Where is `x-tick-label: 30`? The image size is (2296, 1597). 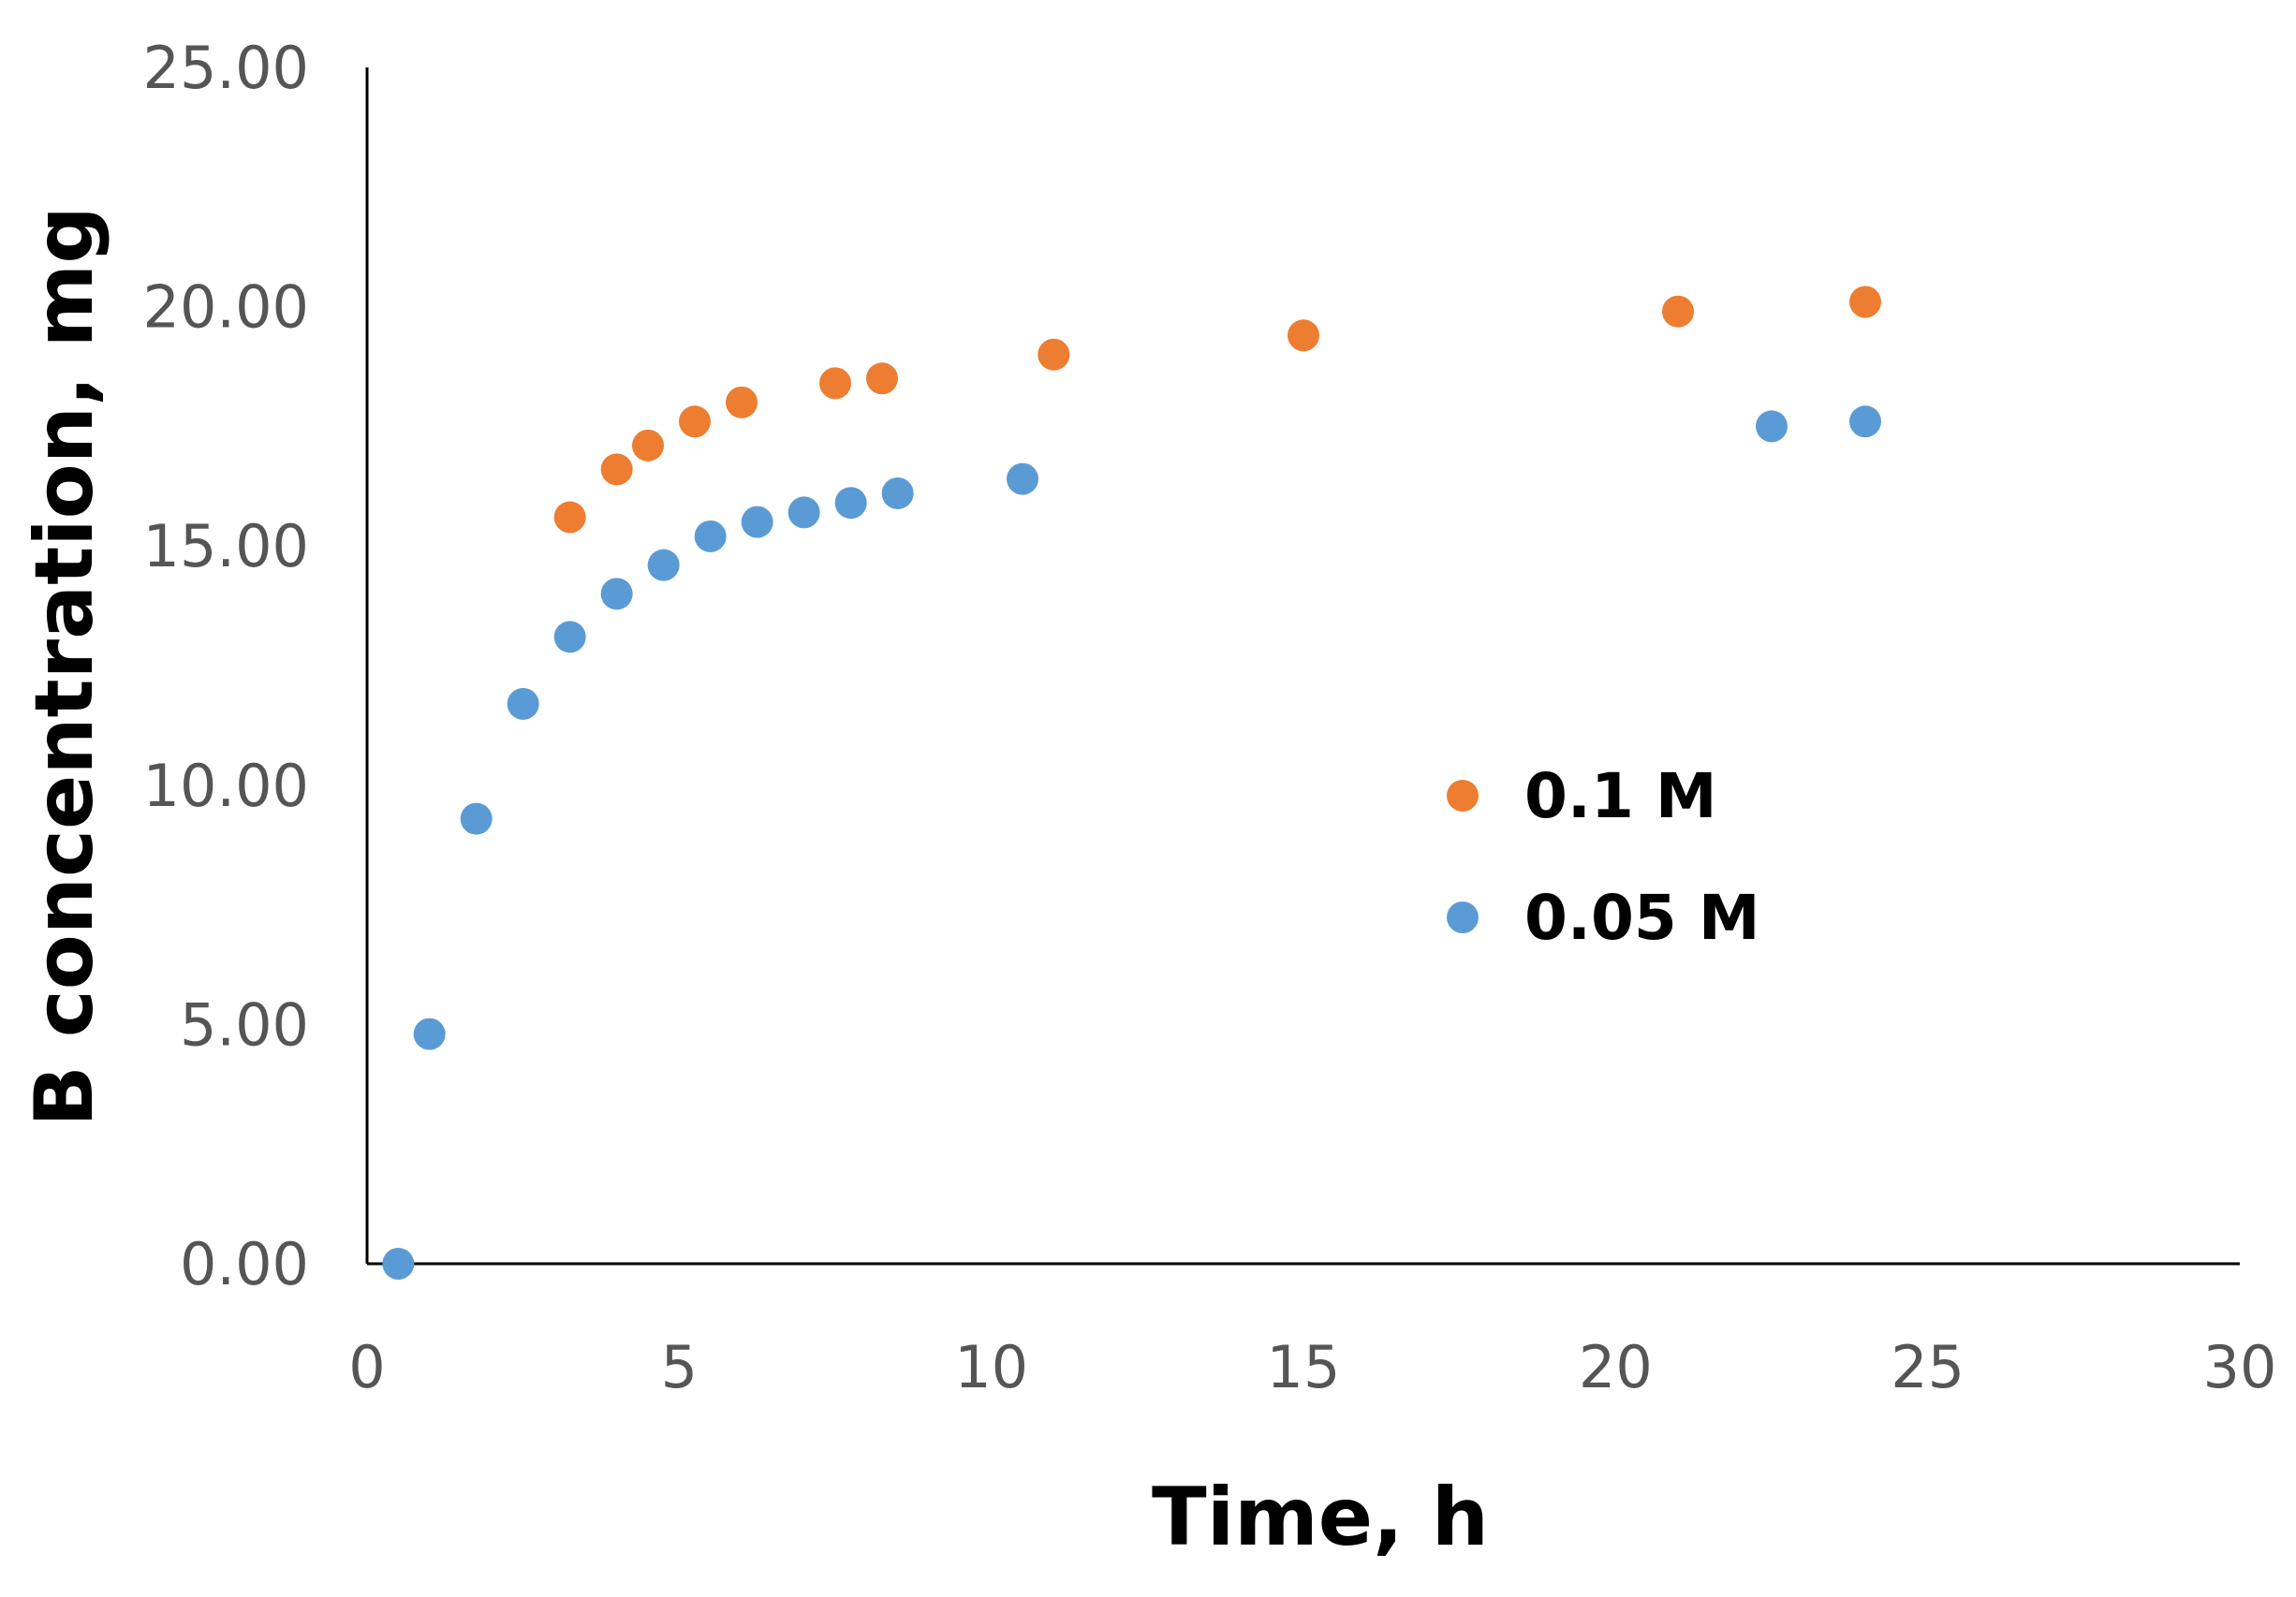
x-tick-label: 30 is located at coordinates (2240, 1367).